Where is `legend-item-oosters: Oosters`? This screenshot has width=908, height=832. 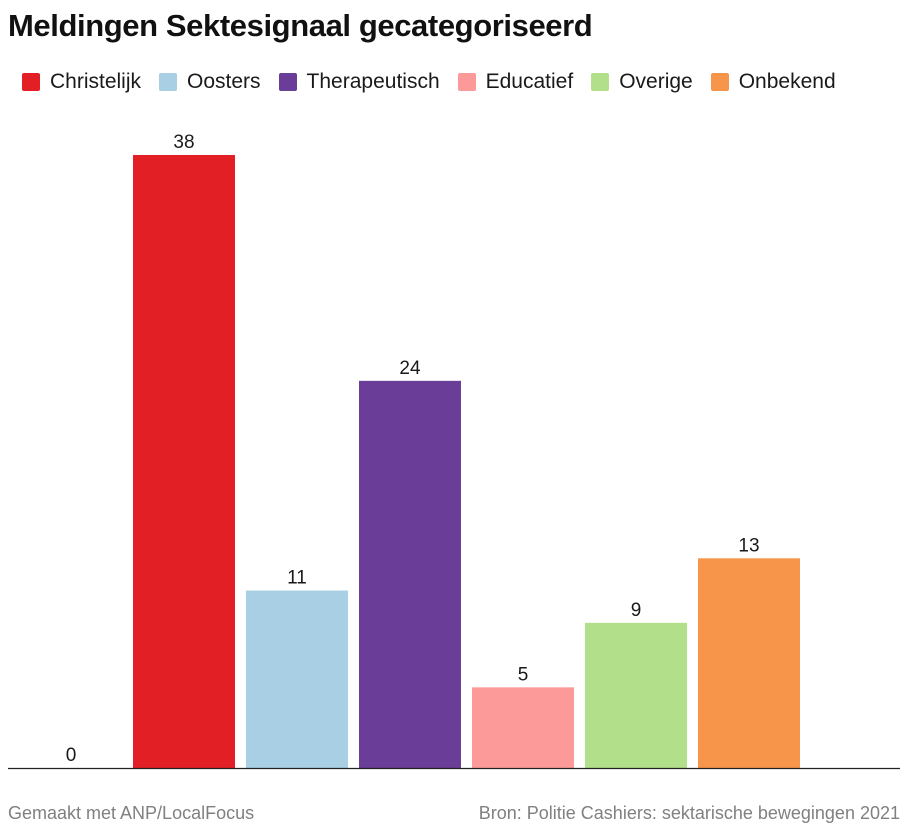
legend-item-oosters: Oosters is located at coordinates (210, 82).